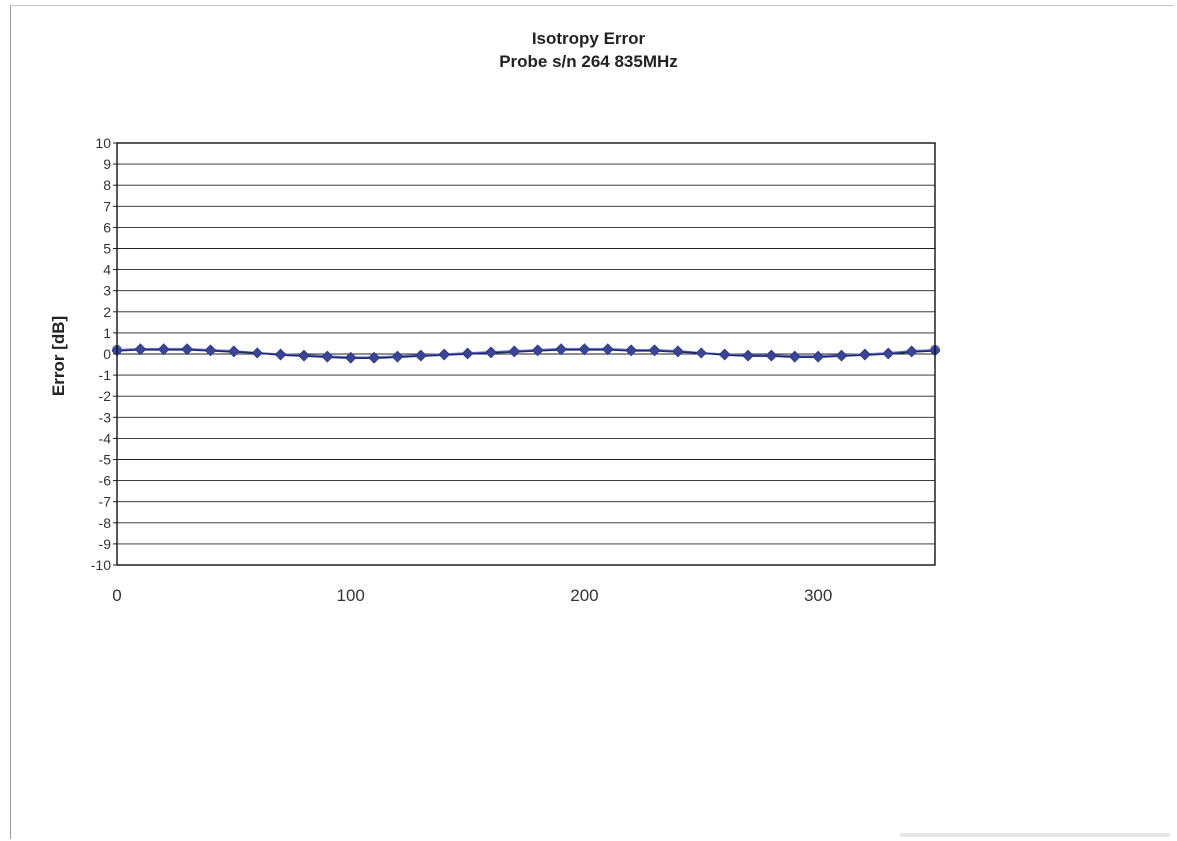 The width and height of the screenshot is (1177, 841). What do you see at coordinates (107, 354) in the screenshot?
I see `y-tick-label: 0` at bounding box center [107, 354].